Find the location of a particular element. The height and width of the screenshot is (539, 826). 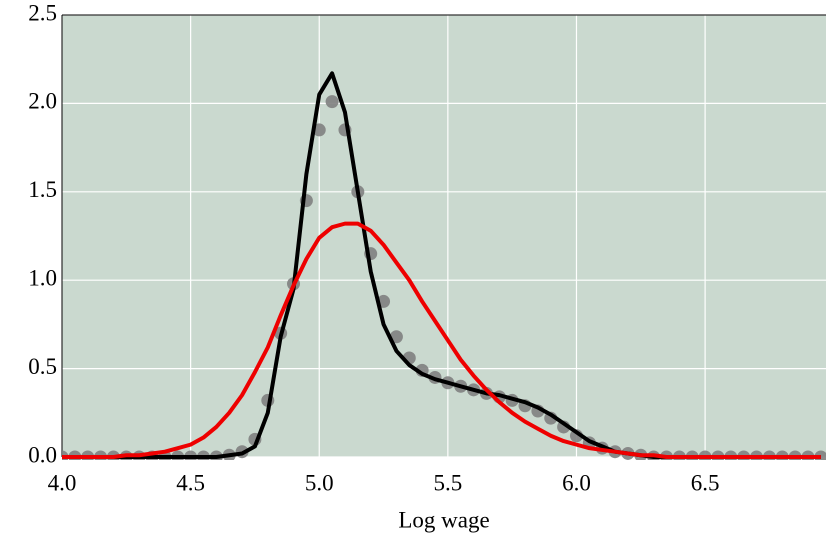

y-tick-label: 0.5 is located at coordinates (42, 366).